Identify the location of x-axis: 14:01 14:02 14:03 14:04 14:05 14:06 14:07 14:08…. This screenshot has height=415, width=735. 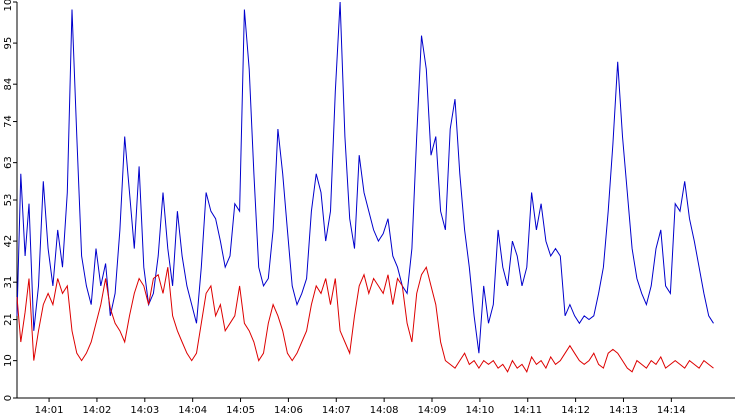
(376, 406).